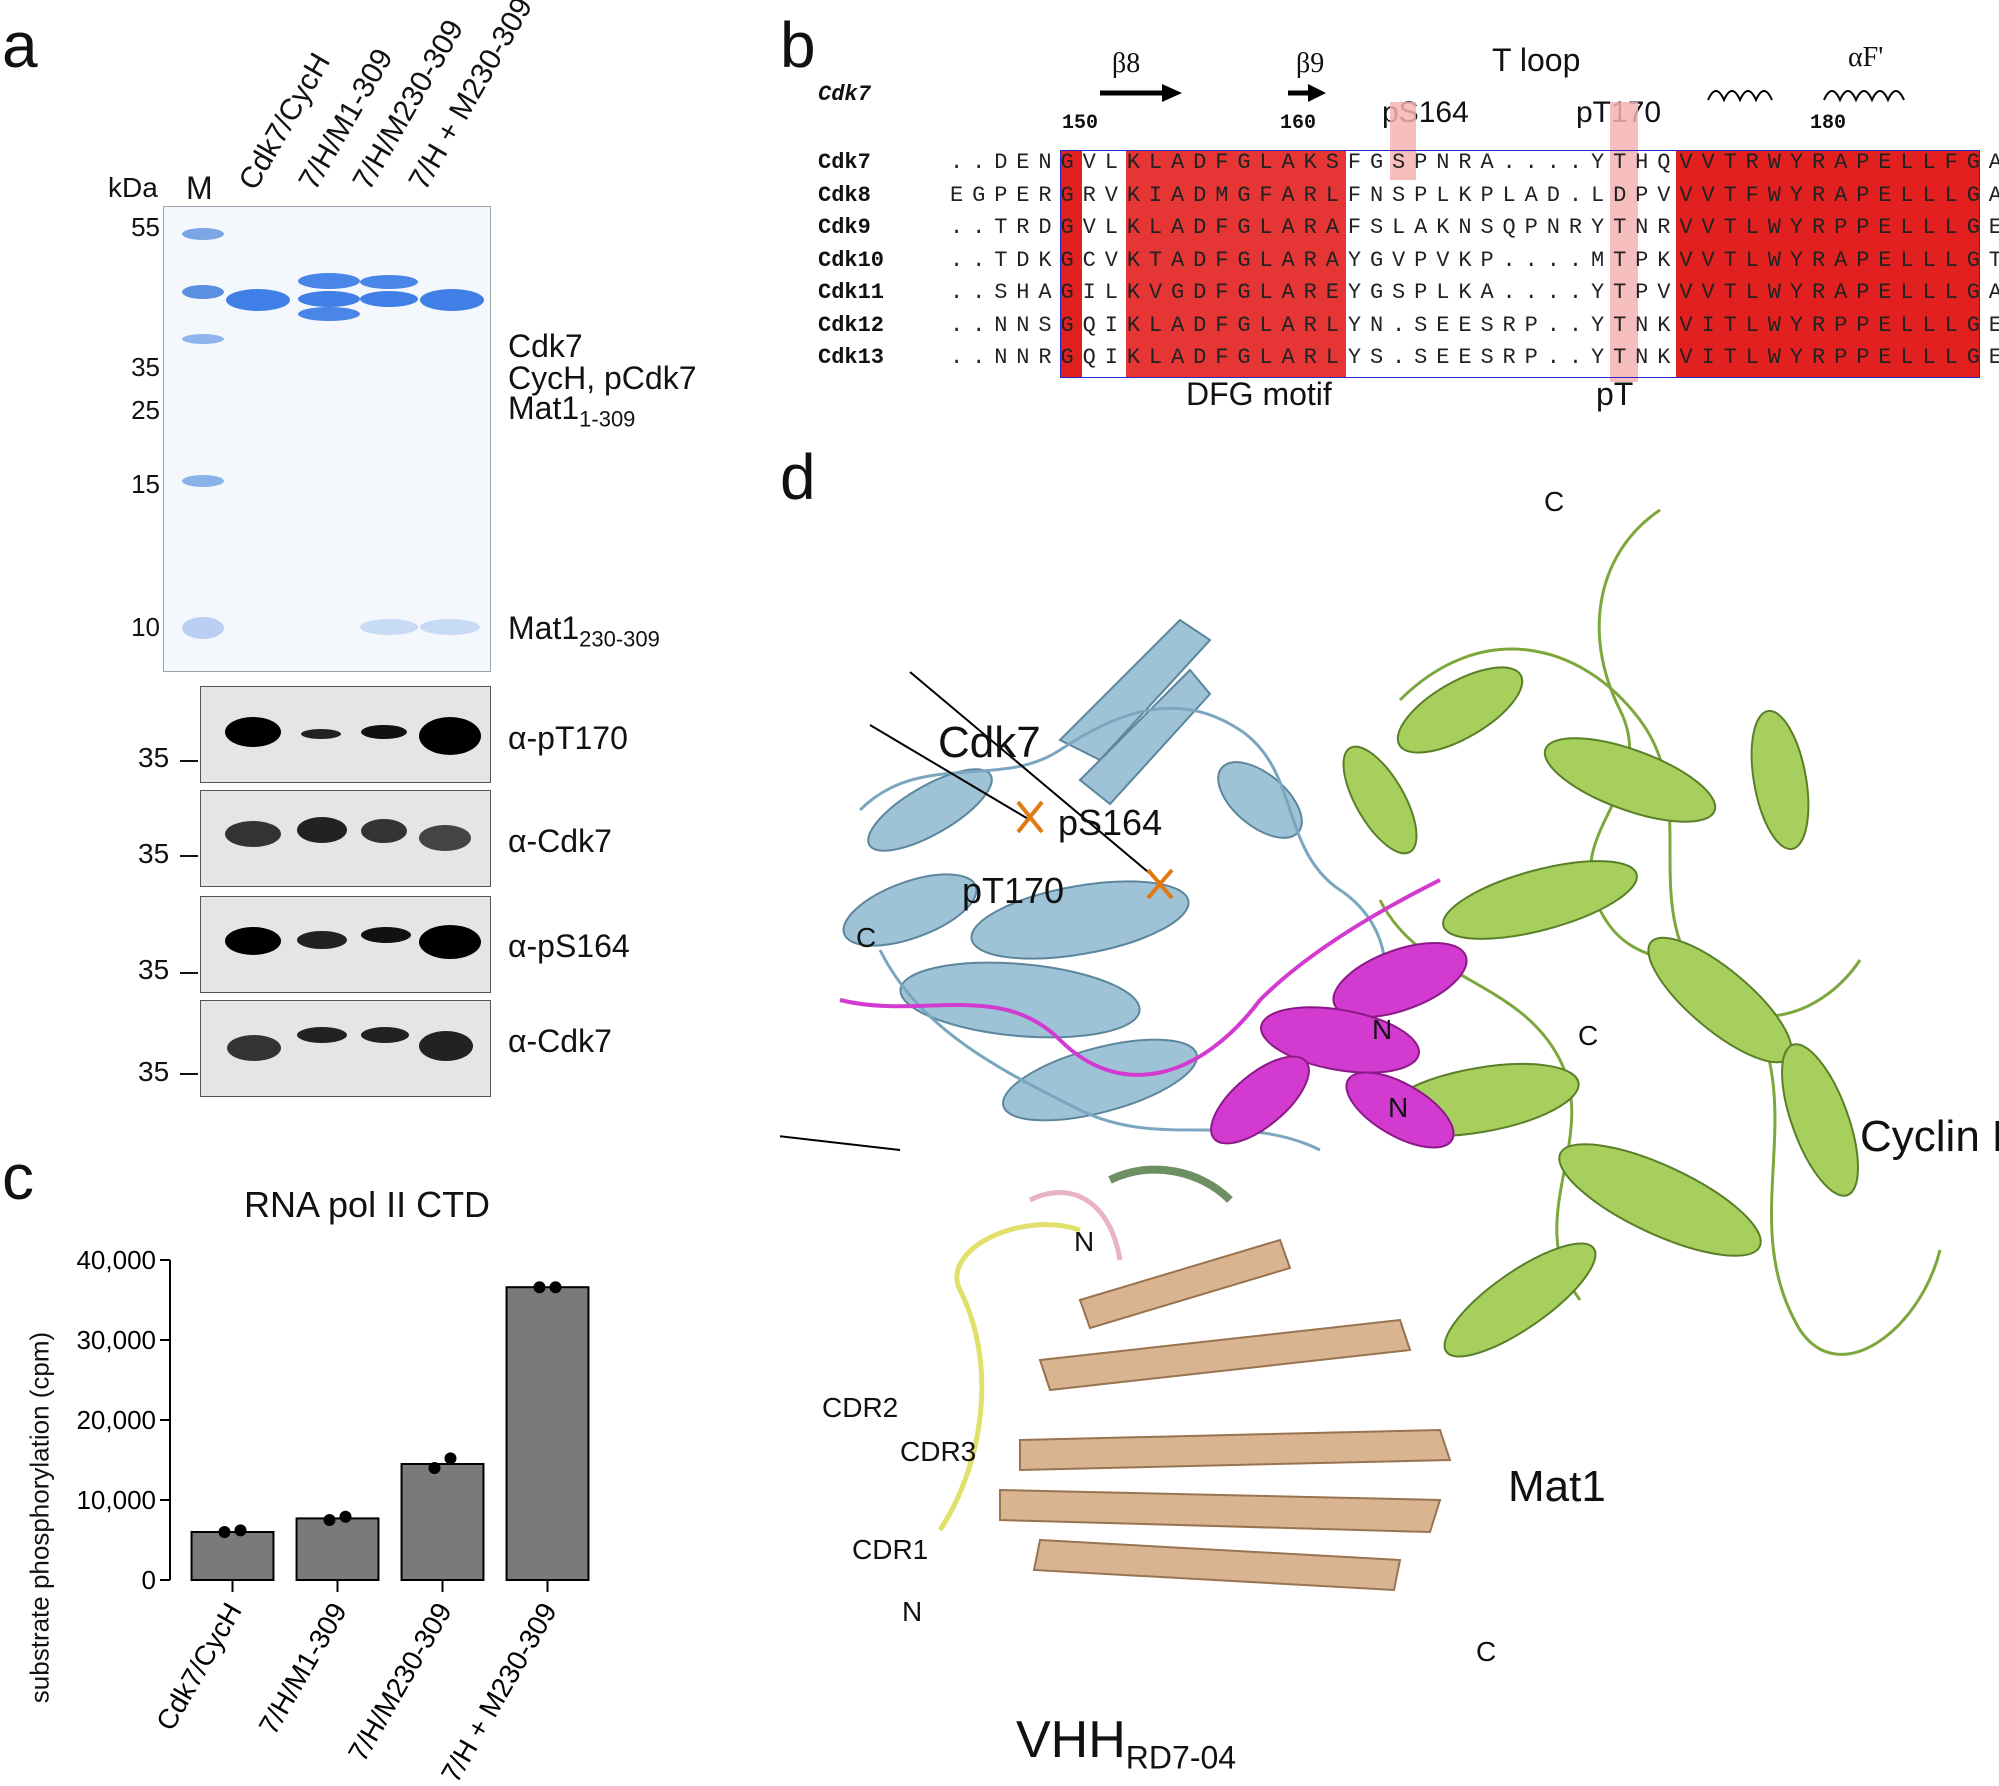 The height and width of the screenshot is (1786, 1999). What do you see at coordinates (116, 1420) in the screenshot?
I see `y-tick-label: 20,000` at bounding box center [116, 1420].